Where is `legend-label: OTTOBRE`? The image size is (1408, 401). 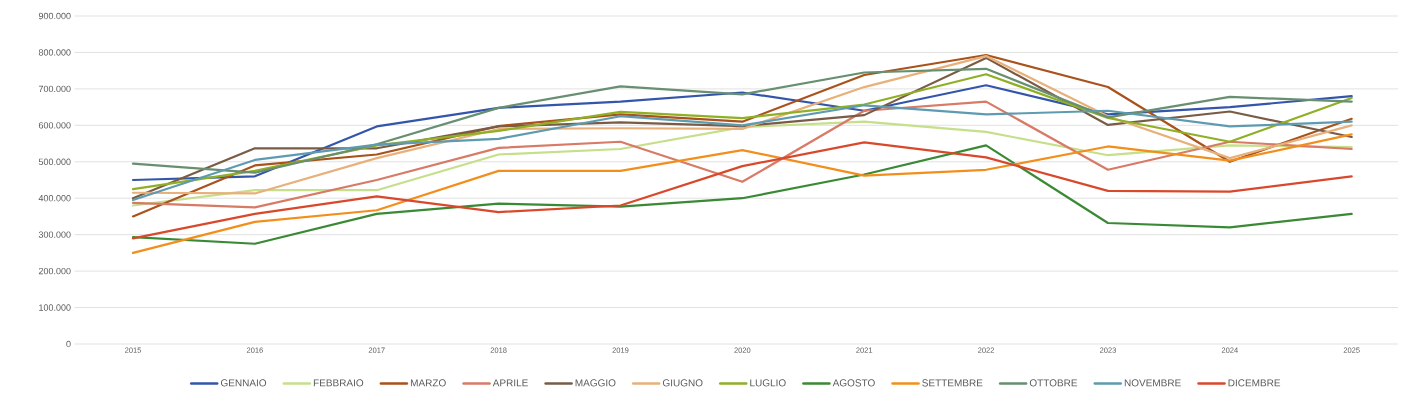
legend-label: OTTOBRE is located at coordinates (1053, 383).